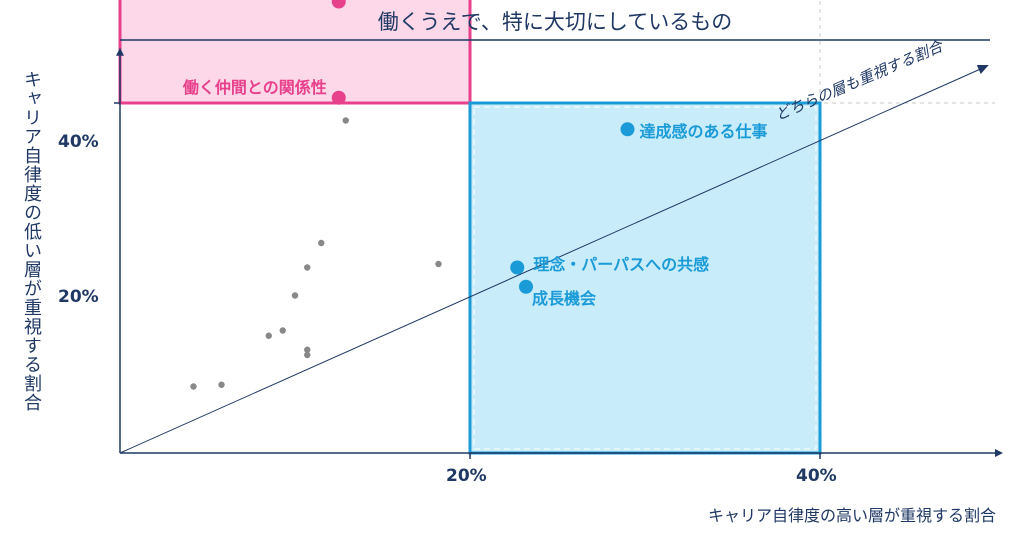  I want to click on chart-title: 働くうえで、特に大切にしているもの, so click(555, 22).